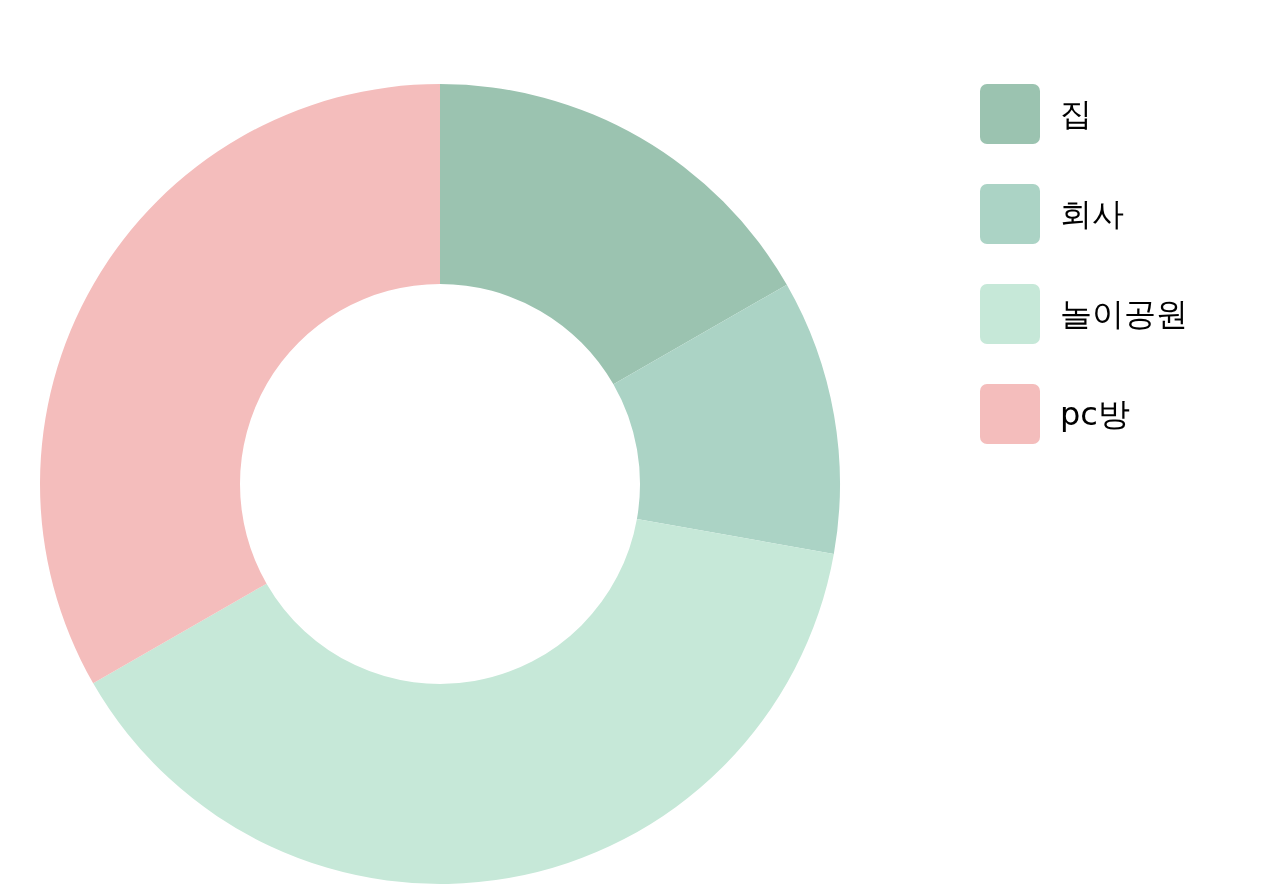 Image resolution: width=1268 pixels, height=888 pixels. What do you see at coordinates (1076, 114) in the screenshot?
I see `legend-label: 집` at bounding box center [1076, 114].